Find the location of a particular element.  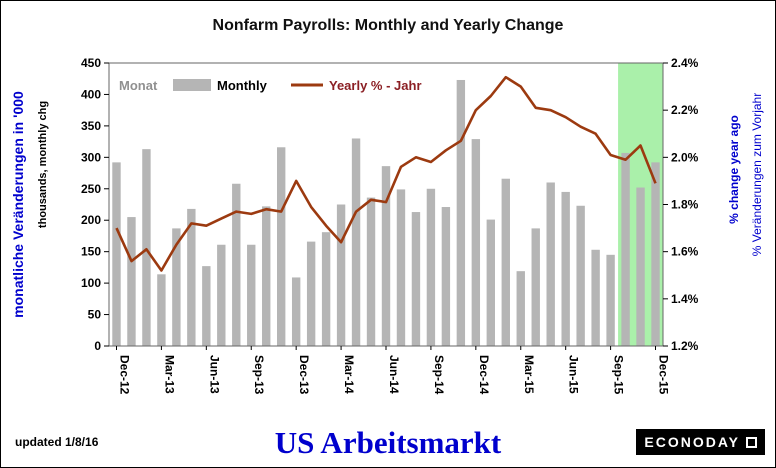

econoday-logo-square-icon is located at coordinates (751, 442).